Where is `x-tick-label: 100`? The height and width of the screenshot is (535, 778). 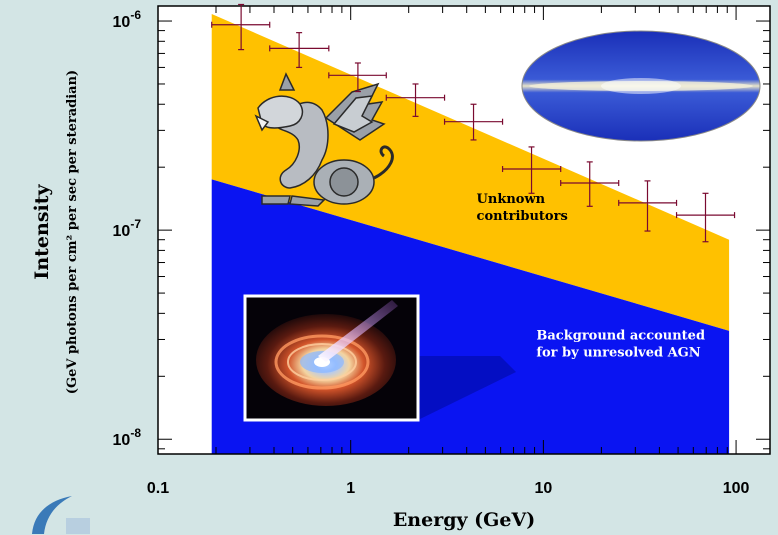
x-tick-label: 100 is located at coordinates (736, 488).